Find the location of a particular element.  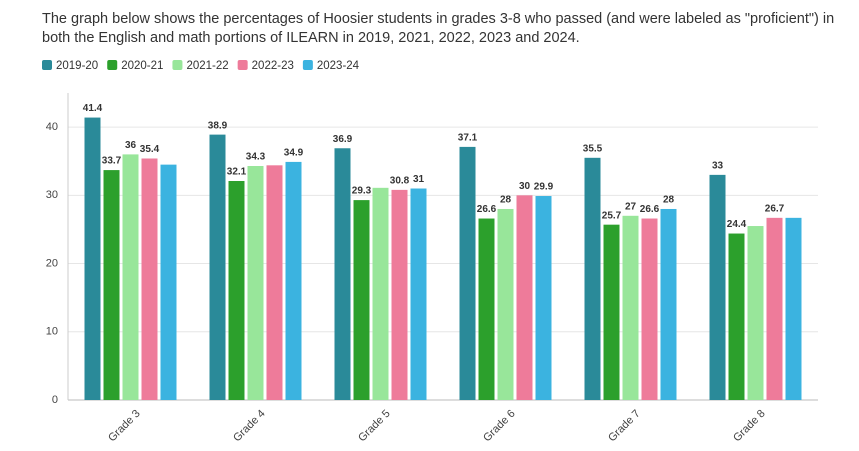

y-tick-label: 0 is located at coordinates (55, 400).